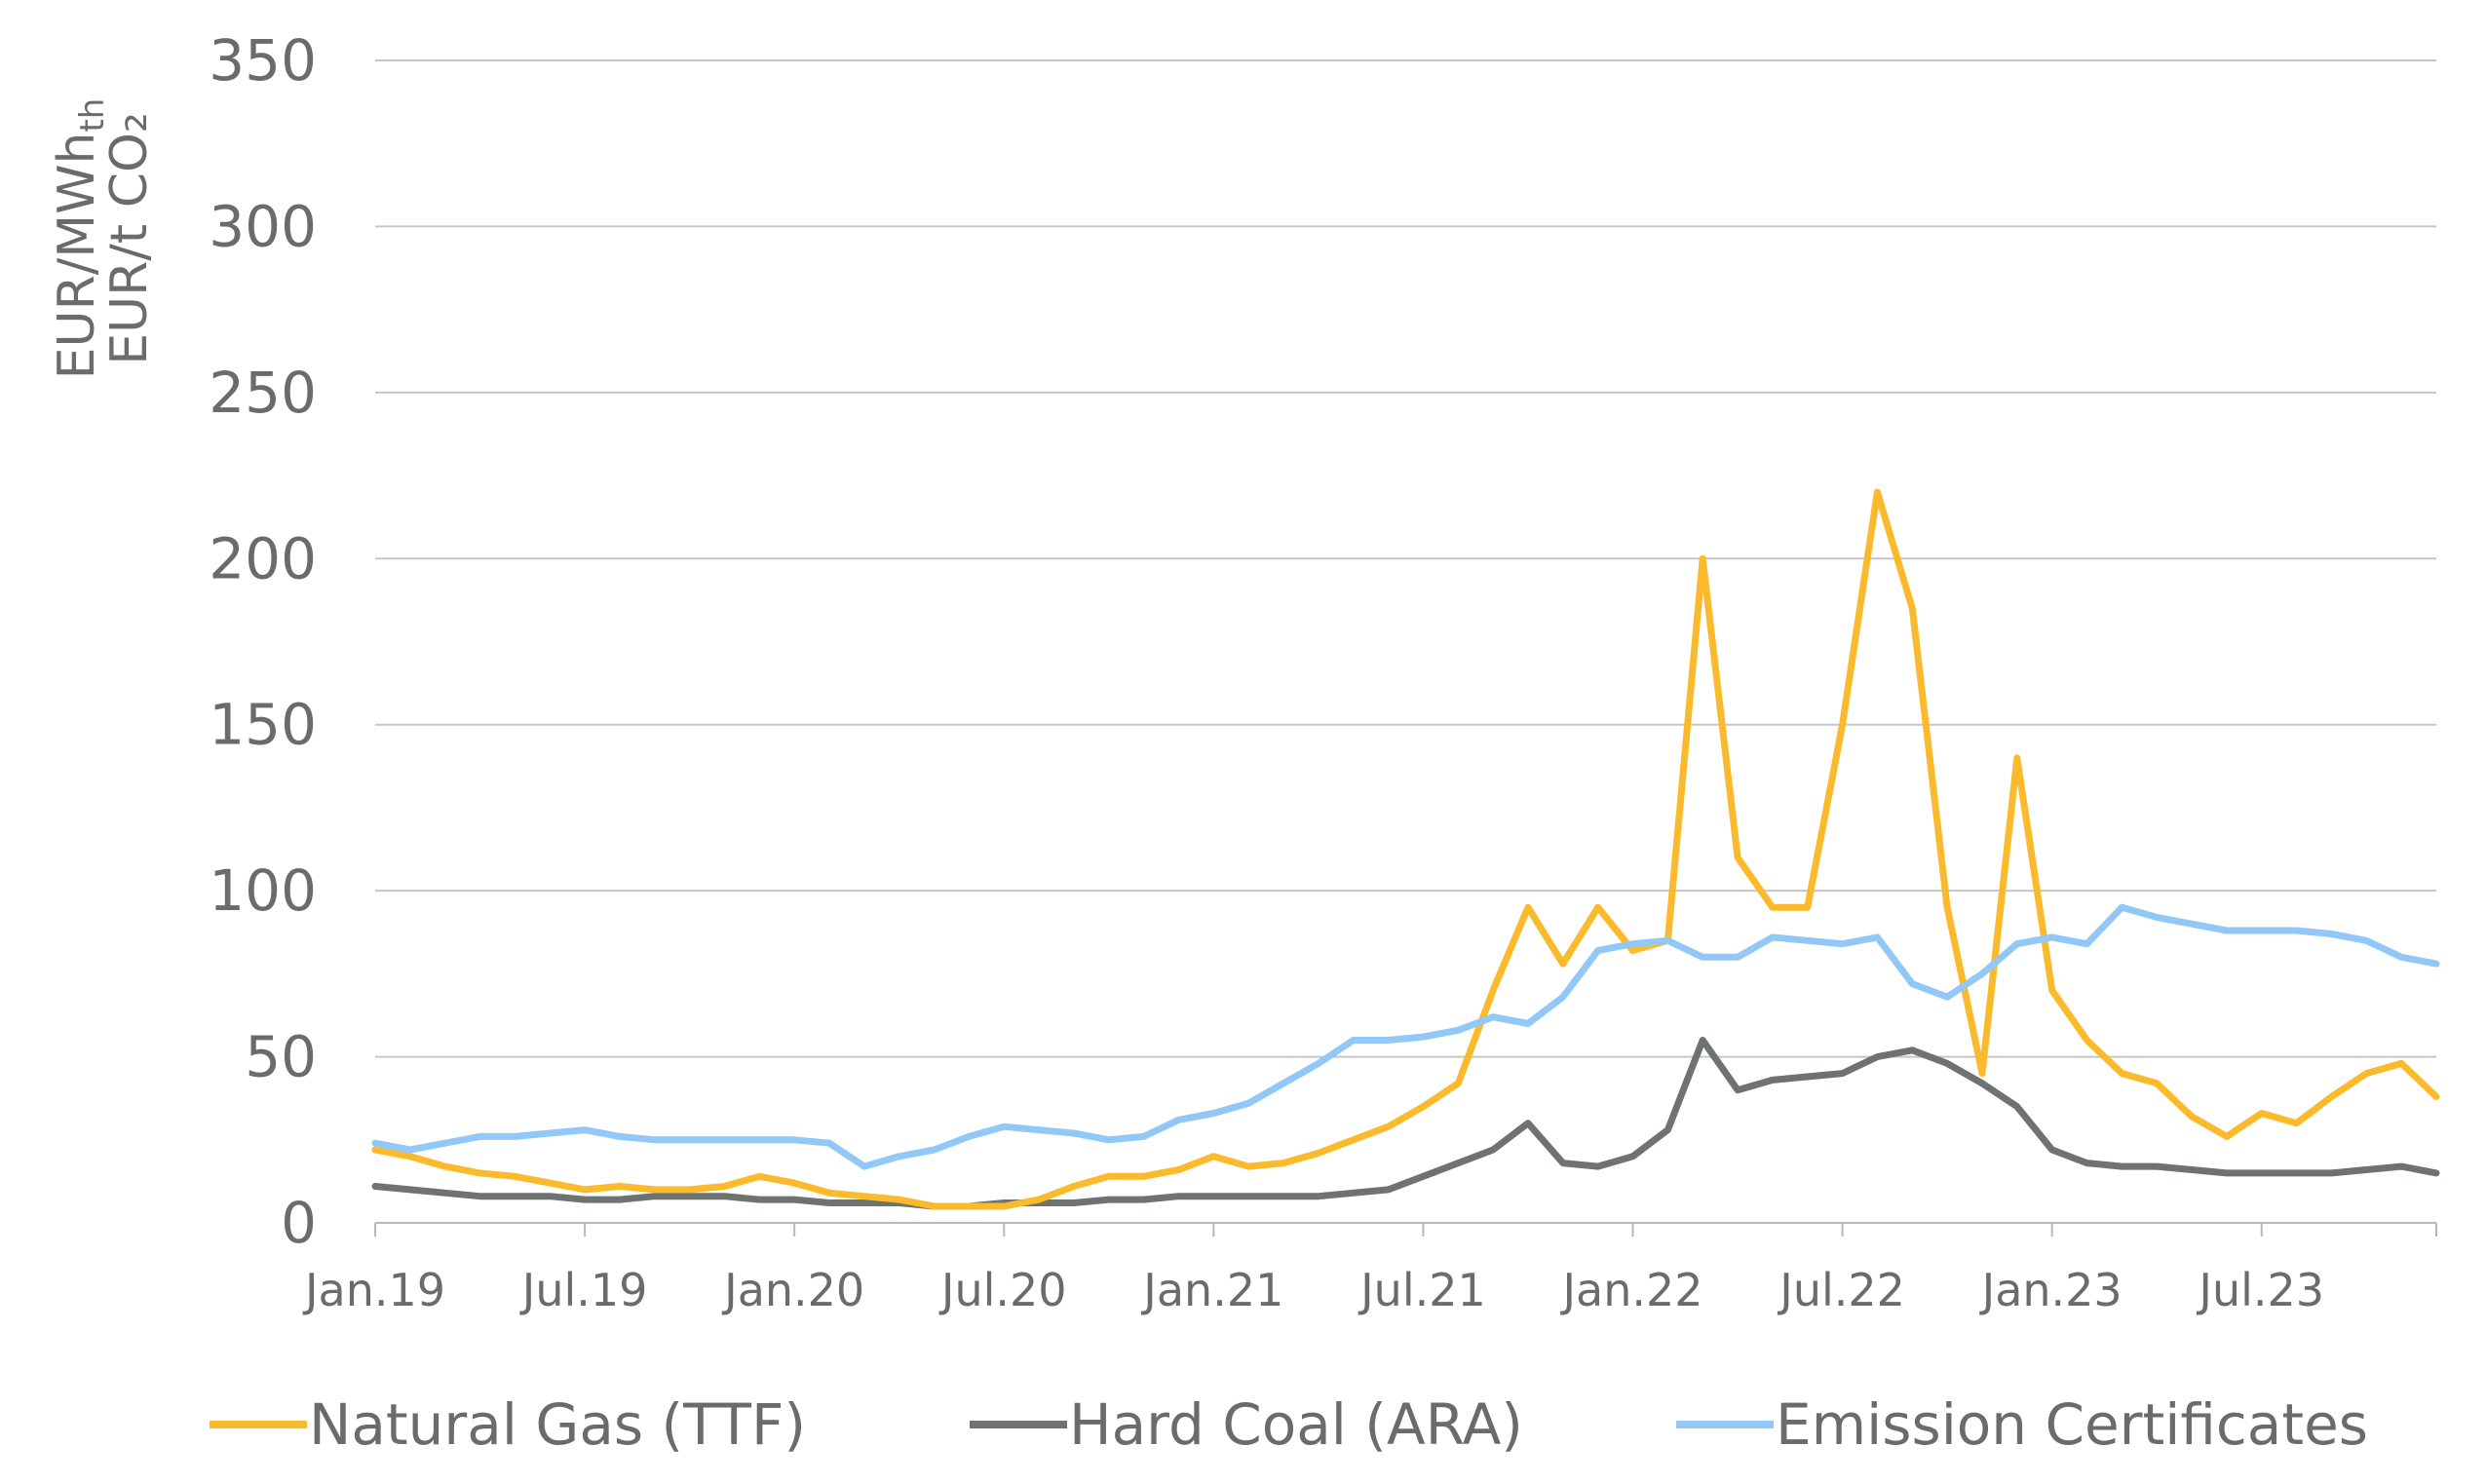 The image size is (2486, 1484). Describe the element at coordinates (263, 725) in the screenshot. I see `y-tick-label-150: 150` at that location.